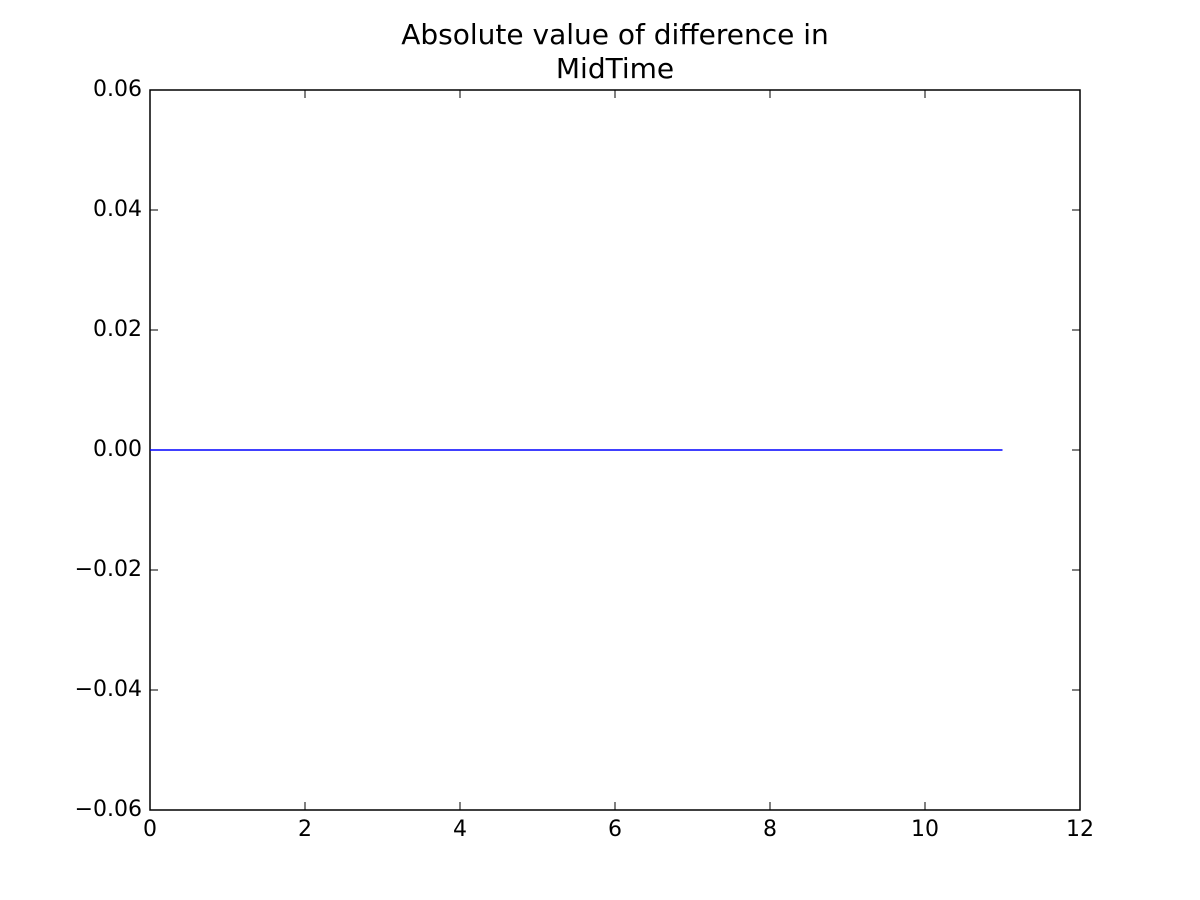 This screenshot has width=1200, height=900. Describe the element at coordinates (108, 689) in the screenshot. I see `y-tick-label: −0.04` at that location.